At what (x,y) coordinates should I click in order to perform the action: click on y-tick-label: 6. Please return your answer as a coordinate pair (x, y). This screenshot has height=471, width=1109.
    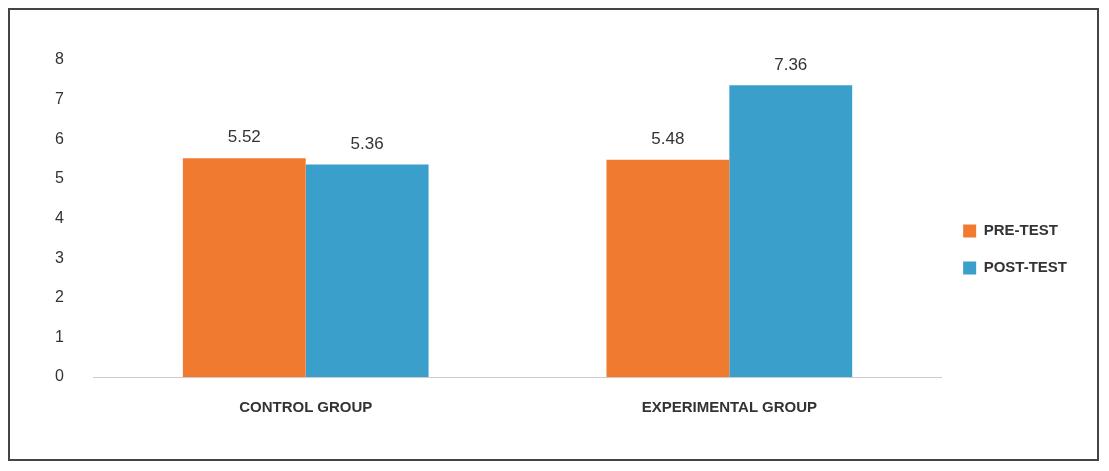
    Looking at the image, I should click on (59, 138).